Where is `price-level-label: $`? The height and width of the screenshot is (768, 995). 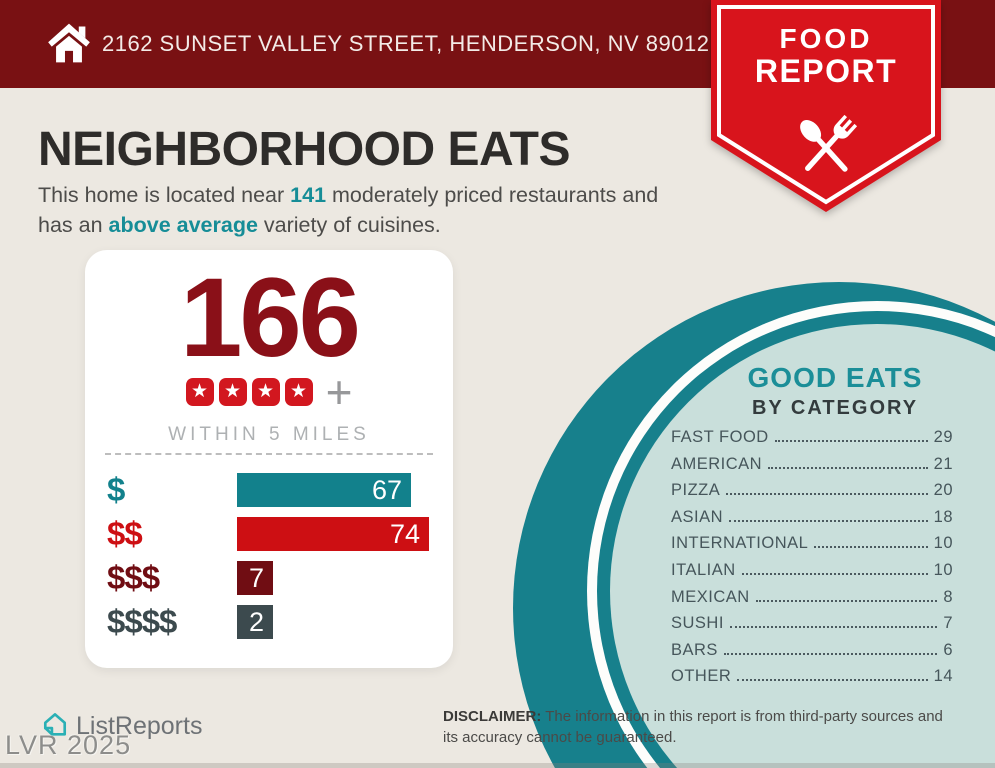
price-level-label: $ is located at coordinates (116, 489).